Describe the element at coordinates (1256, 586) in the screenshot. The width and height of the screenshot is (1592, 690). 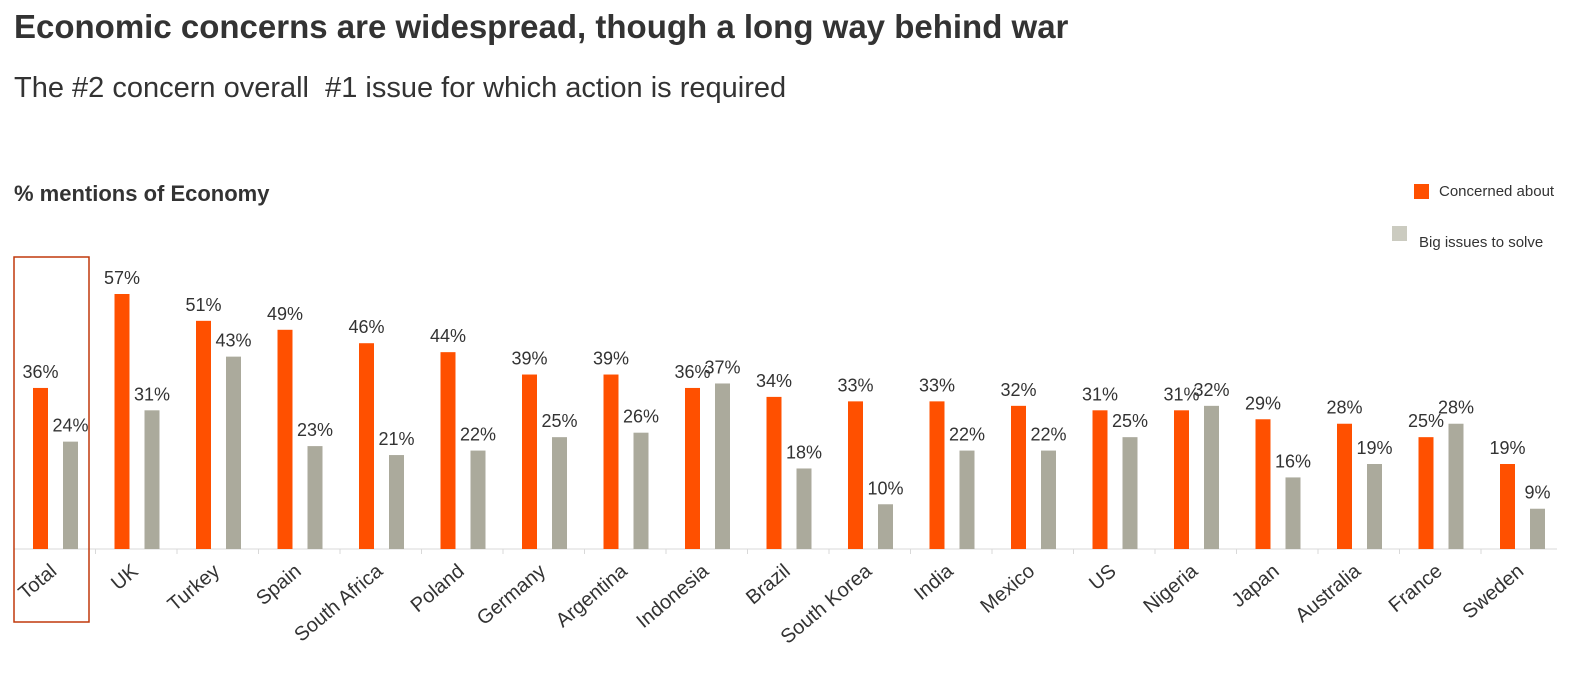
I see `x-tick-label: Japan` at that location.